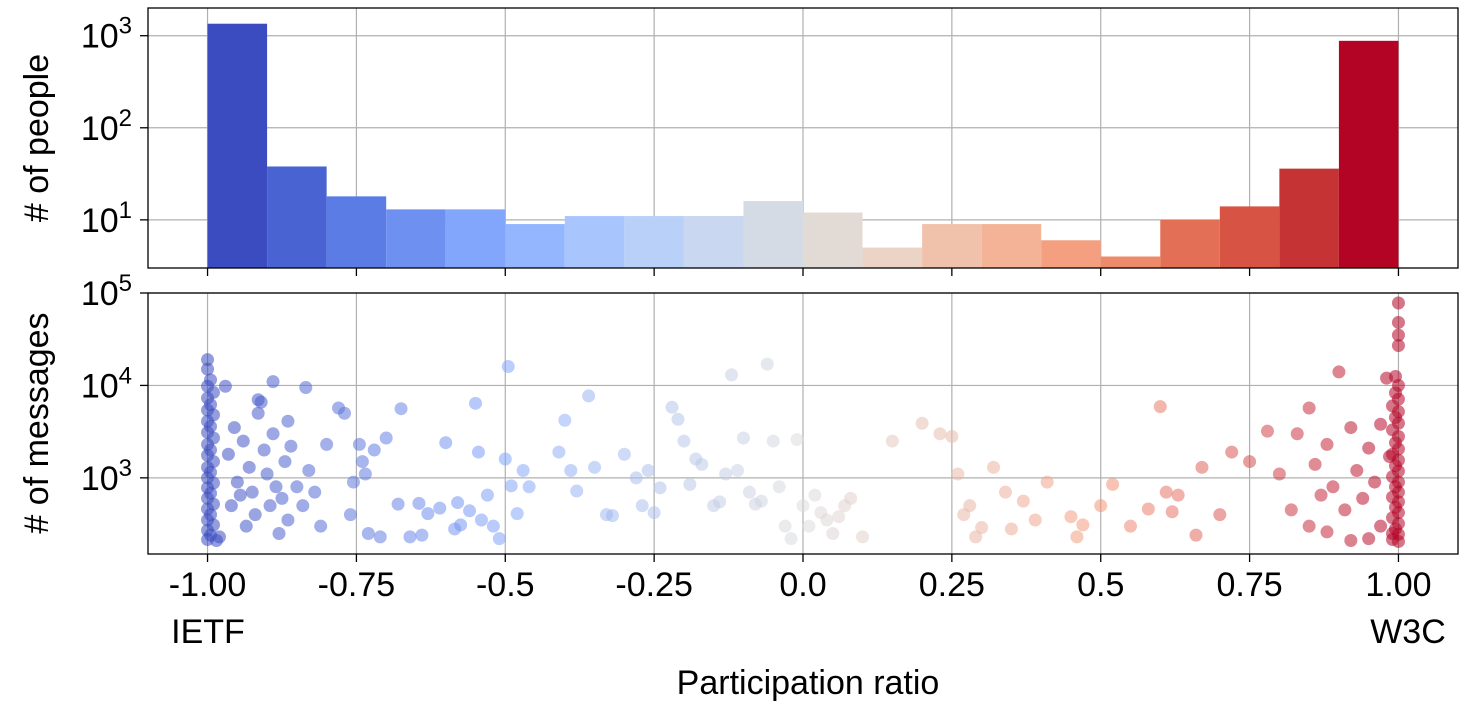  Describe the element at coordinates (114, 126) in the screenshot. I see `histogram-y-ticks: 10¹ 10² 10³` at that location.